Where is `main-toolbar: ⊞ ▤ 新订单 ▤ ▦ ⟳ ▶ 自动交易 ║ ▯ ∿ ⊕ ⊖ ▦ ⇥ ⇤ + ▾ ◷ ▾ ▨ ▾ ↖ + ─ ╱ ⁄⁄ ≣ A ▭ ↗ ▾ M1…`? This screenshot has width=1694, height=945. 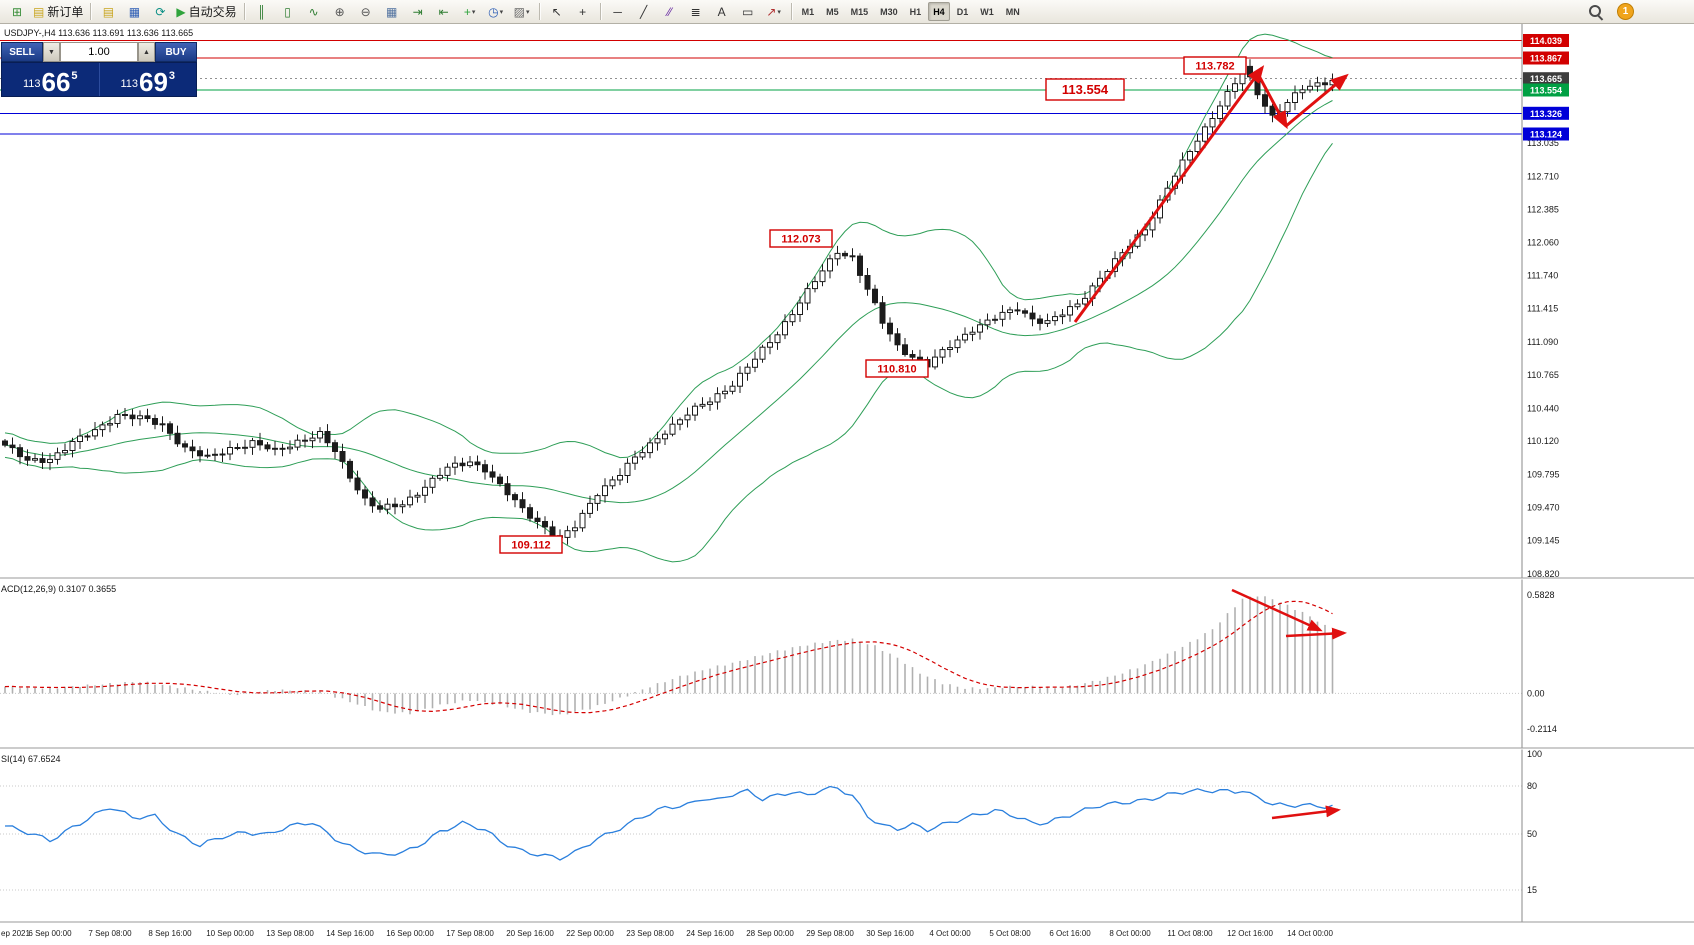
main-toolbar: ⊞ ▤ 新订单 ▤ ▦ ⟳ ▶ 自动交易 ║ ▯ ∿ ⊕ ⊖ ▦ ⇥ ⇤ + ▾ ◷ ▾ ▨ ▾ ↖ + ─ ╱ ⁄⁄ ≣ A ▭ ↗ ▾ M1… is located at coordinates (847, 12).